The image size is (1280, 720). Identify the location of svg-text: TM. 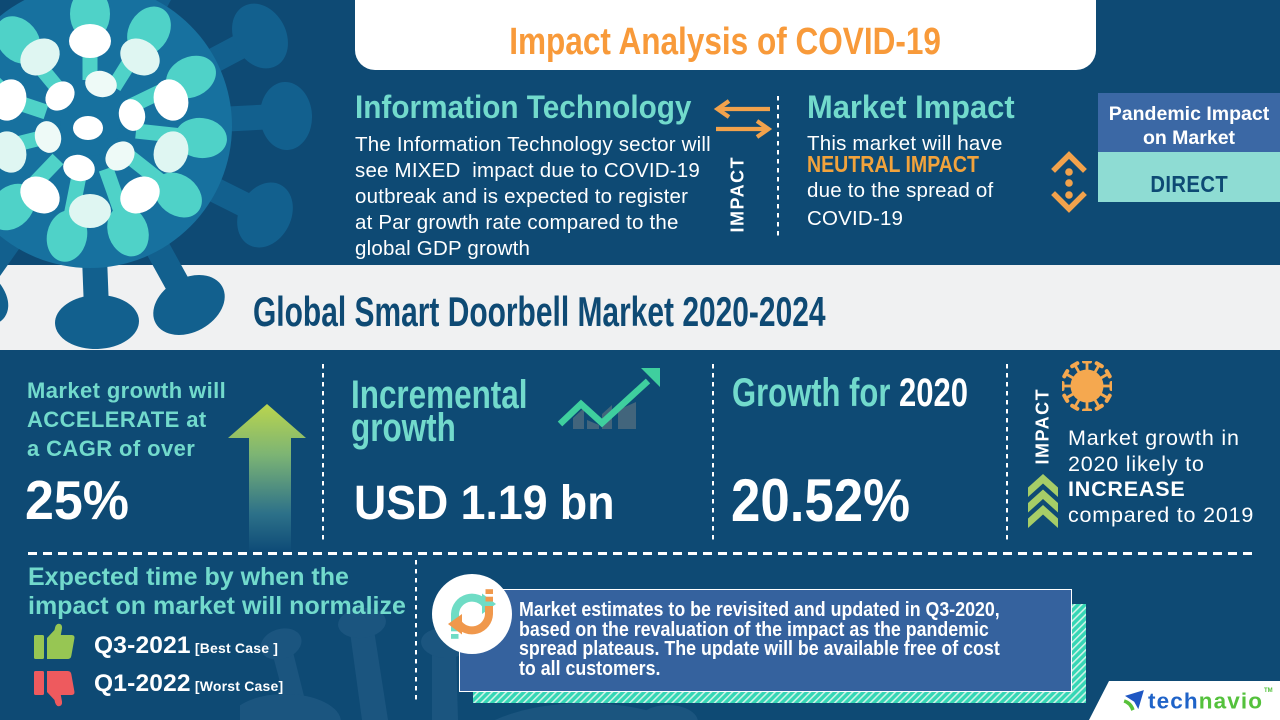
(1268, 691).